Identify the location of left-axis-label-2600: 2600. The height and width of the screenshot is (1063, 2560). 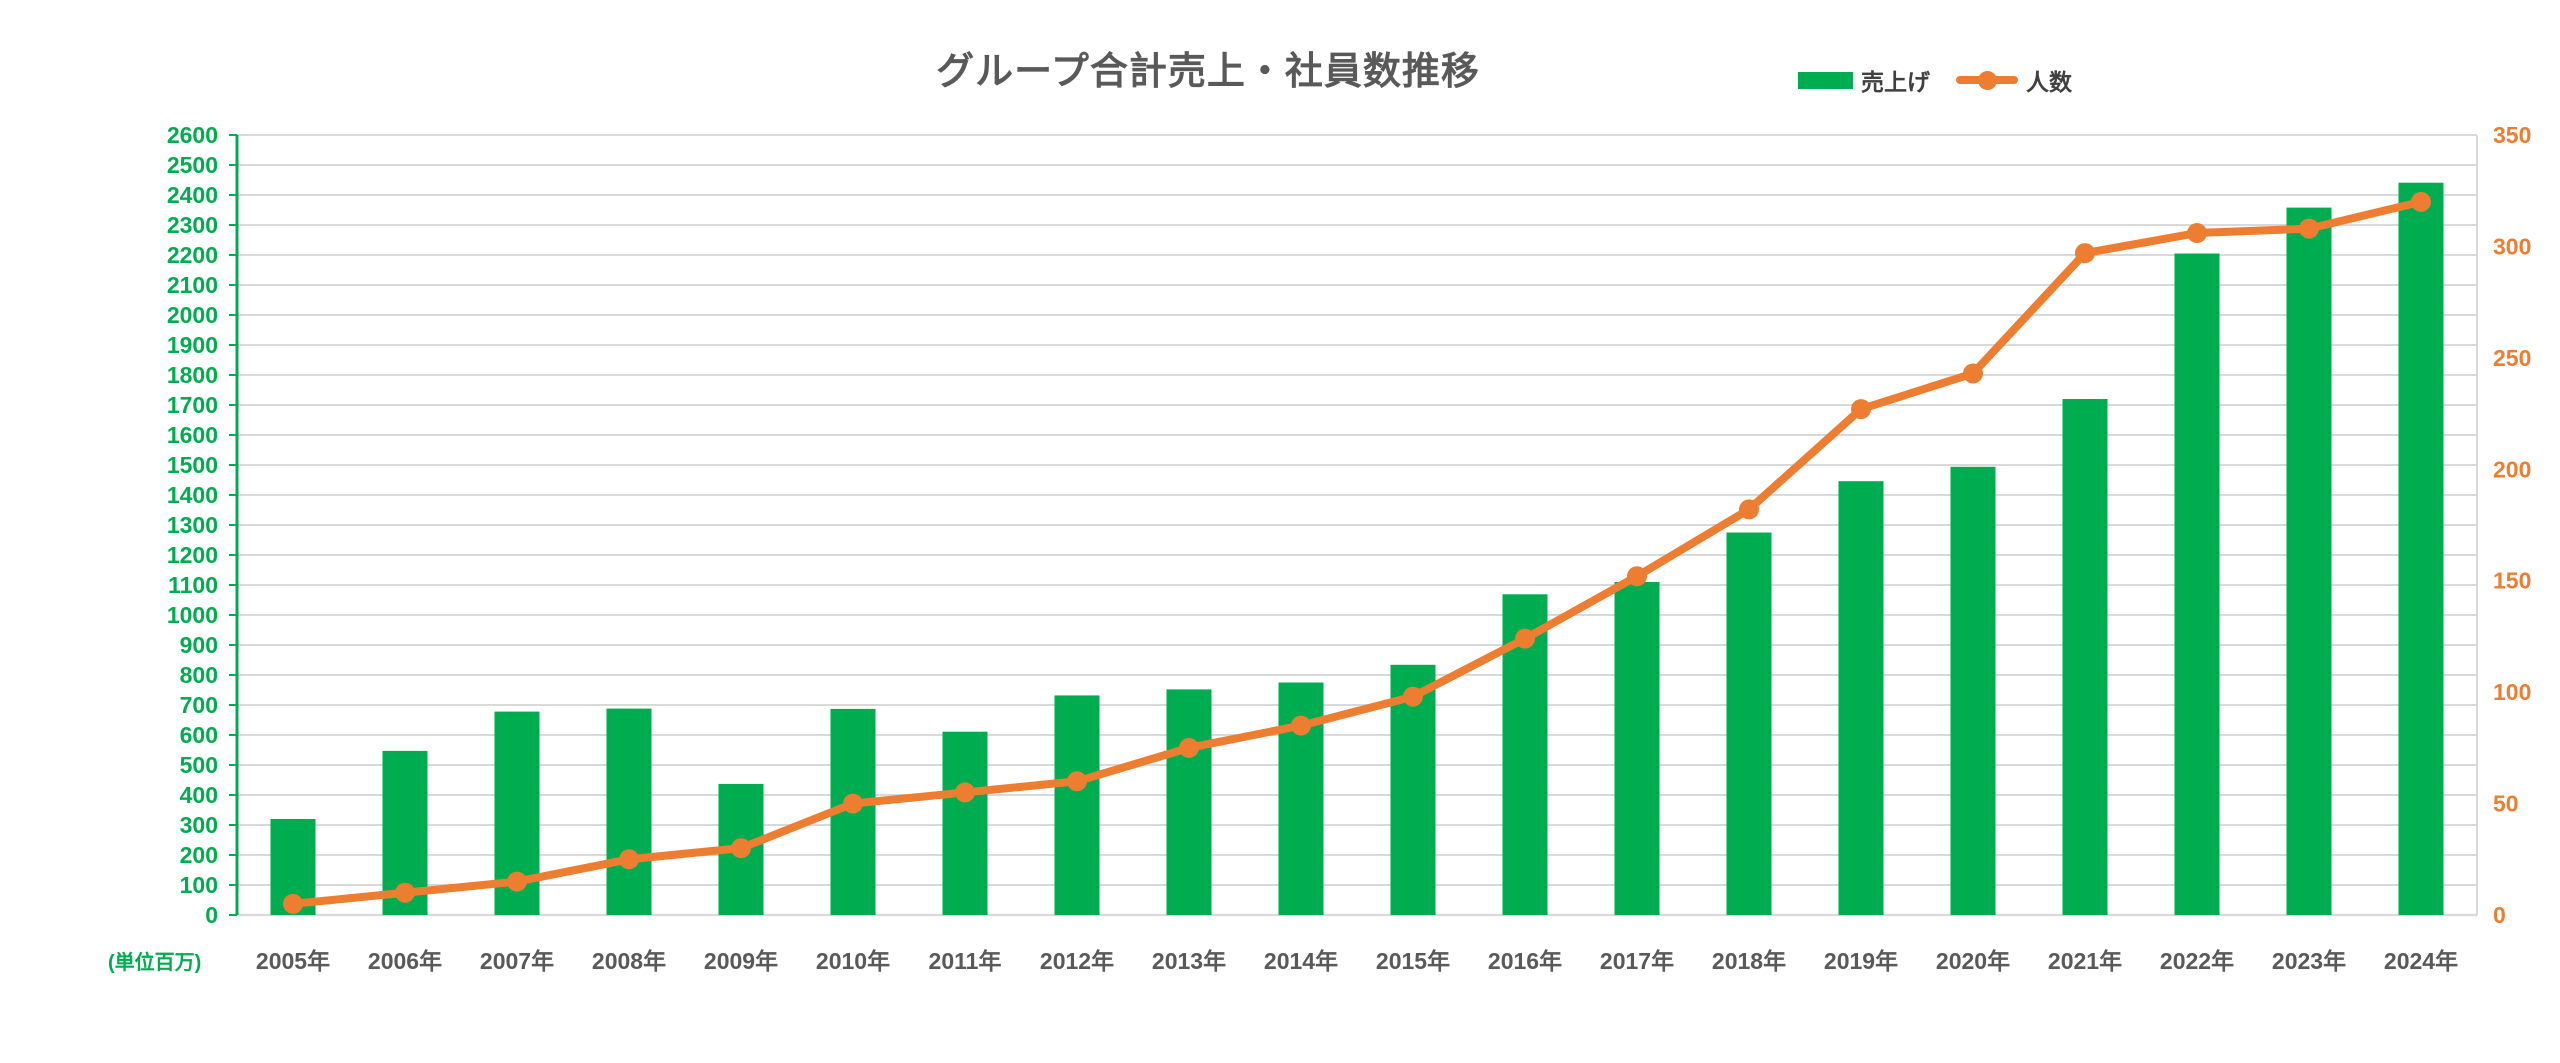
(192, 135).